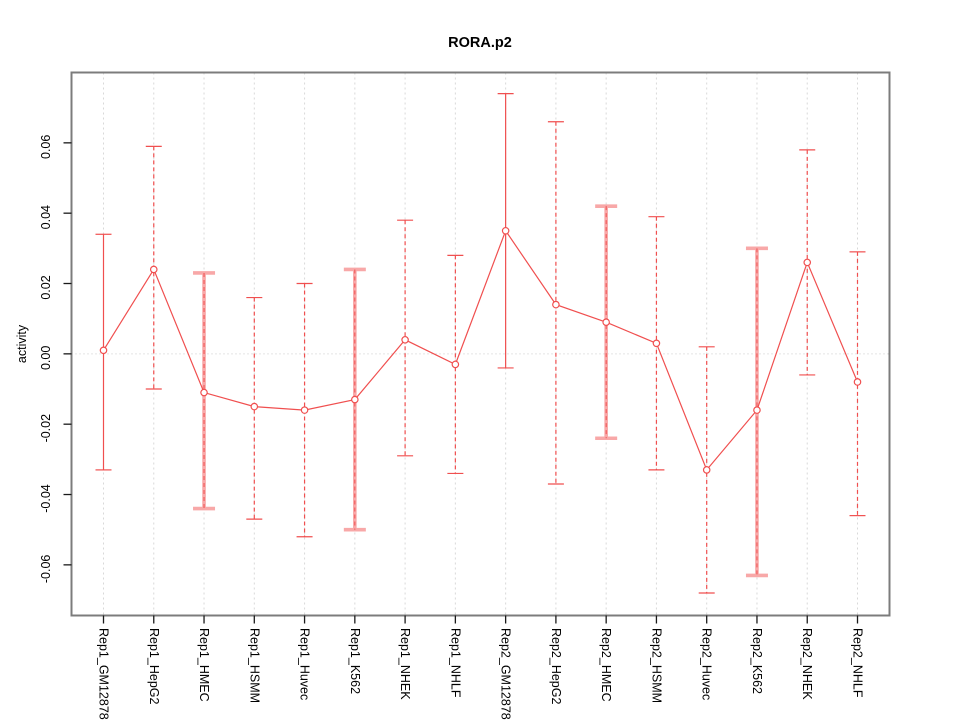 The image size is (960, 720). I want to click on y-axis-label: activity, so click(22, 343).